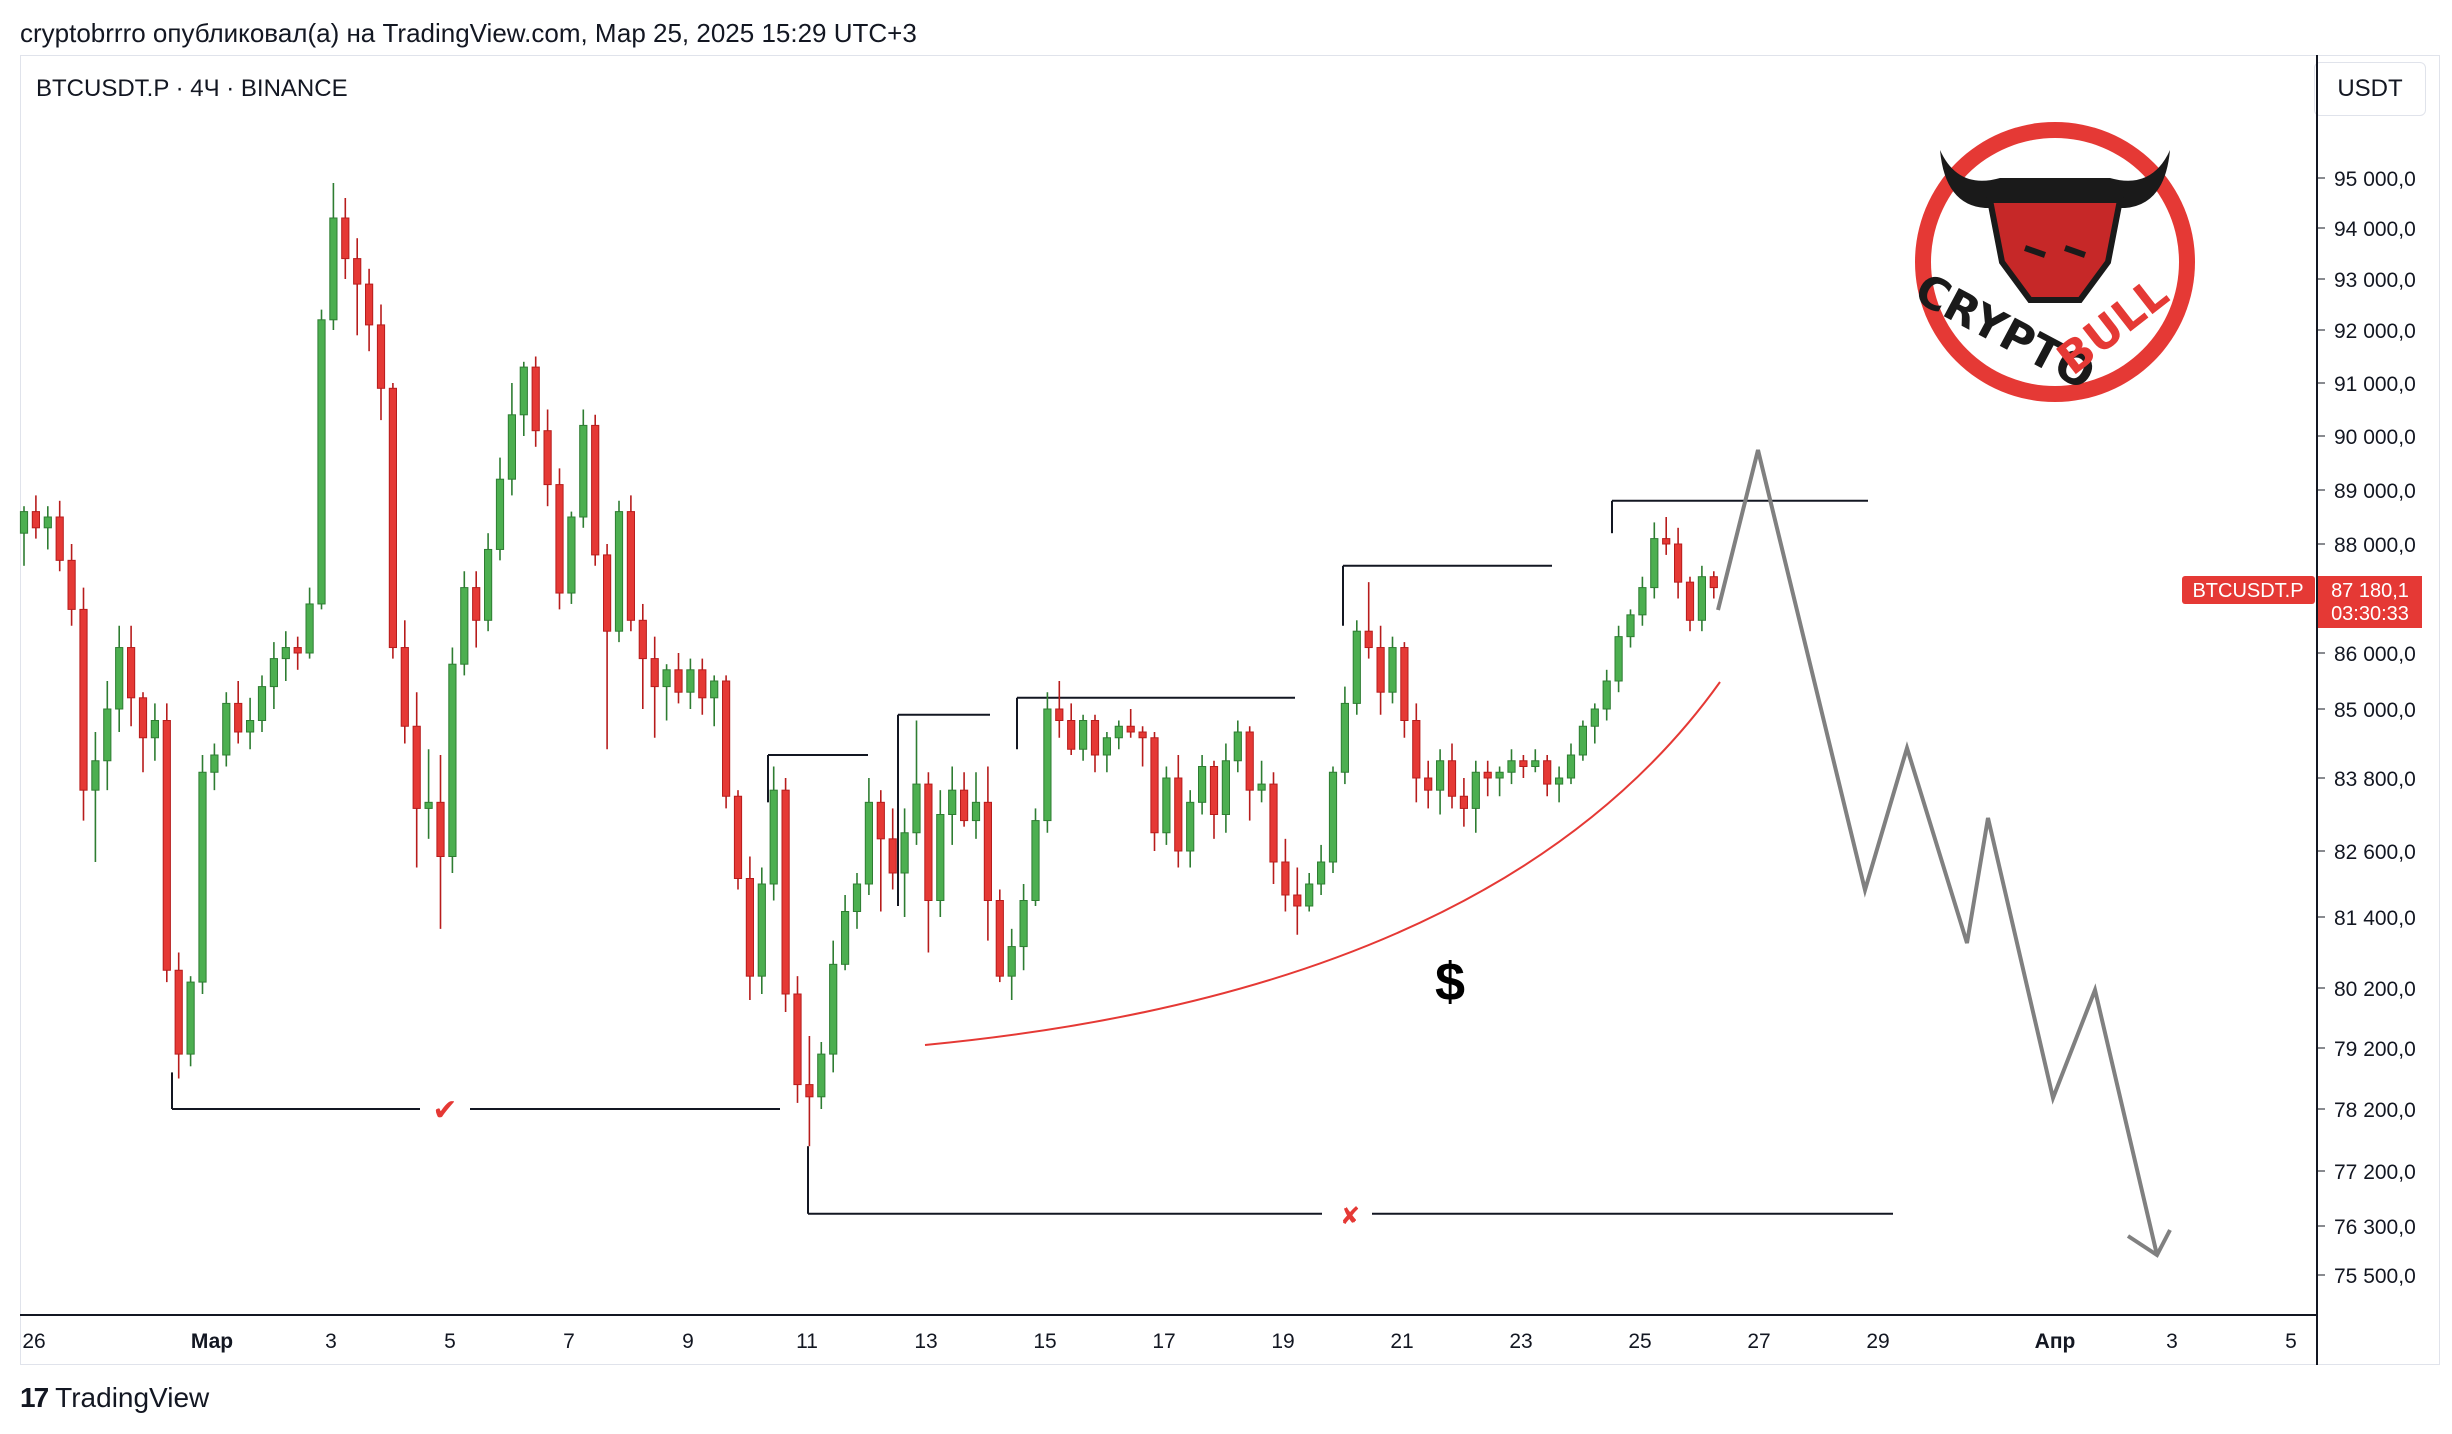 The image size is (2452, 1434). I want to click on last-price-tag: BTCUSDT.P 87 180,1 03:30:33, so click(2302, 602).